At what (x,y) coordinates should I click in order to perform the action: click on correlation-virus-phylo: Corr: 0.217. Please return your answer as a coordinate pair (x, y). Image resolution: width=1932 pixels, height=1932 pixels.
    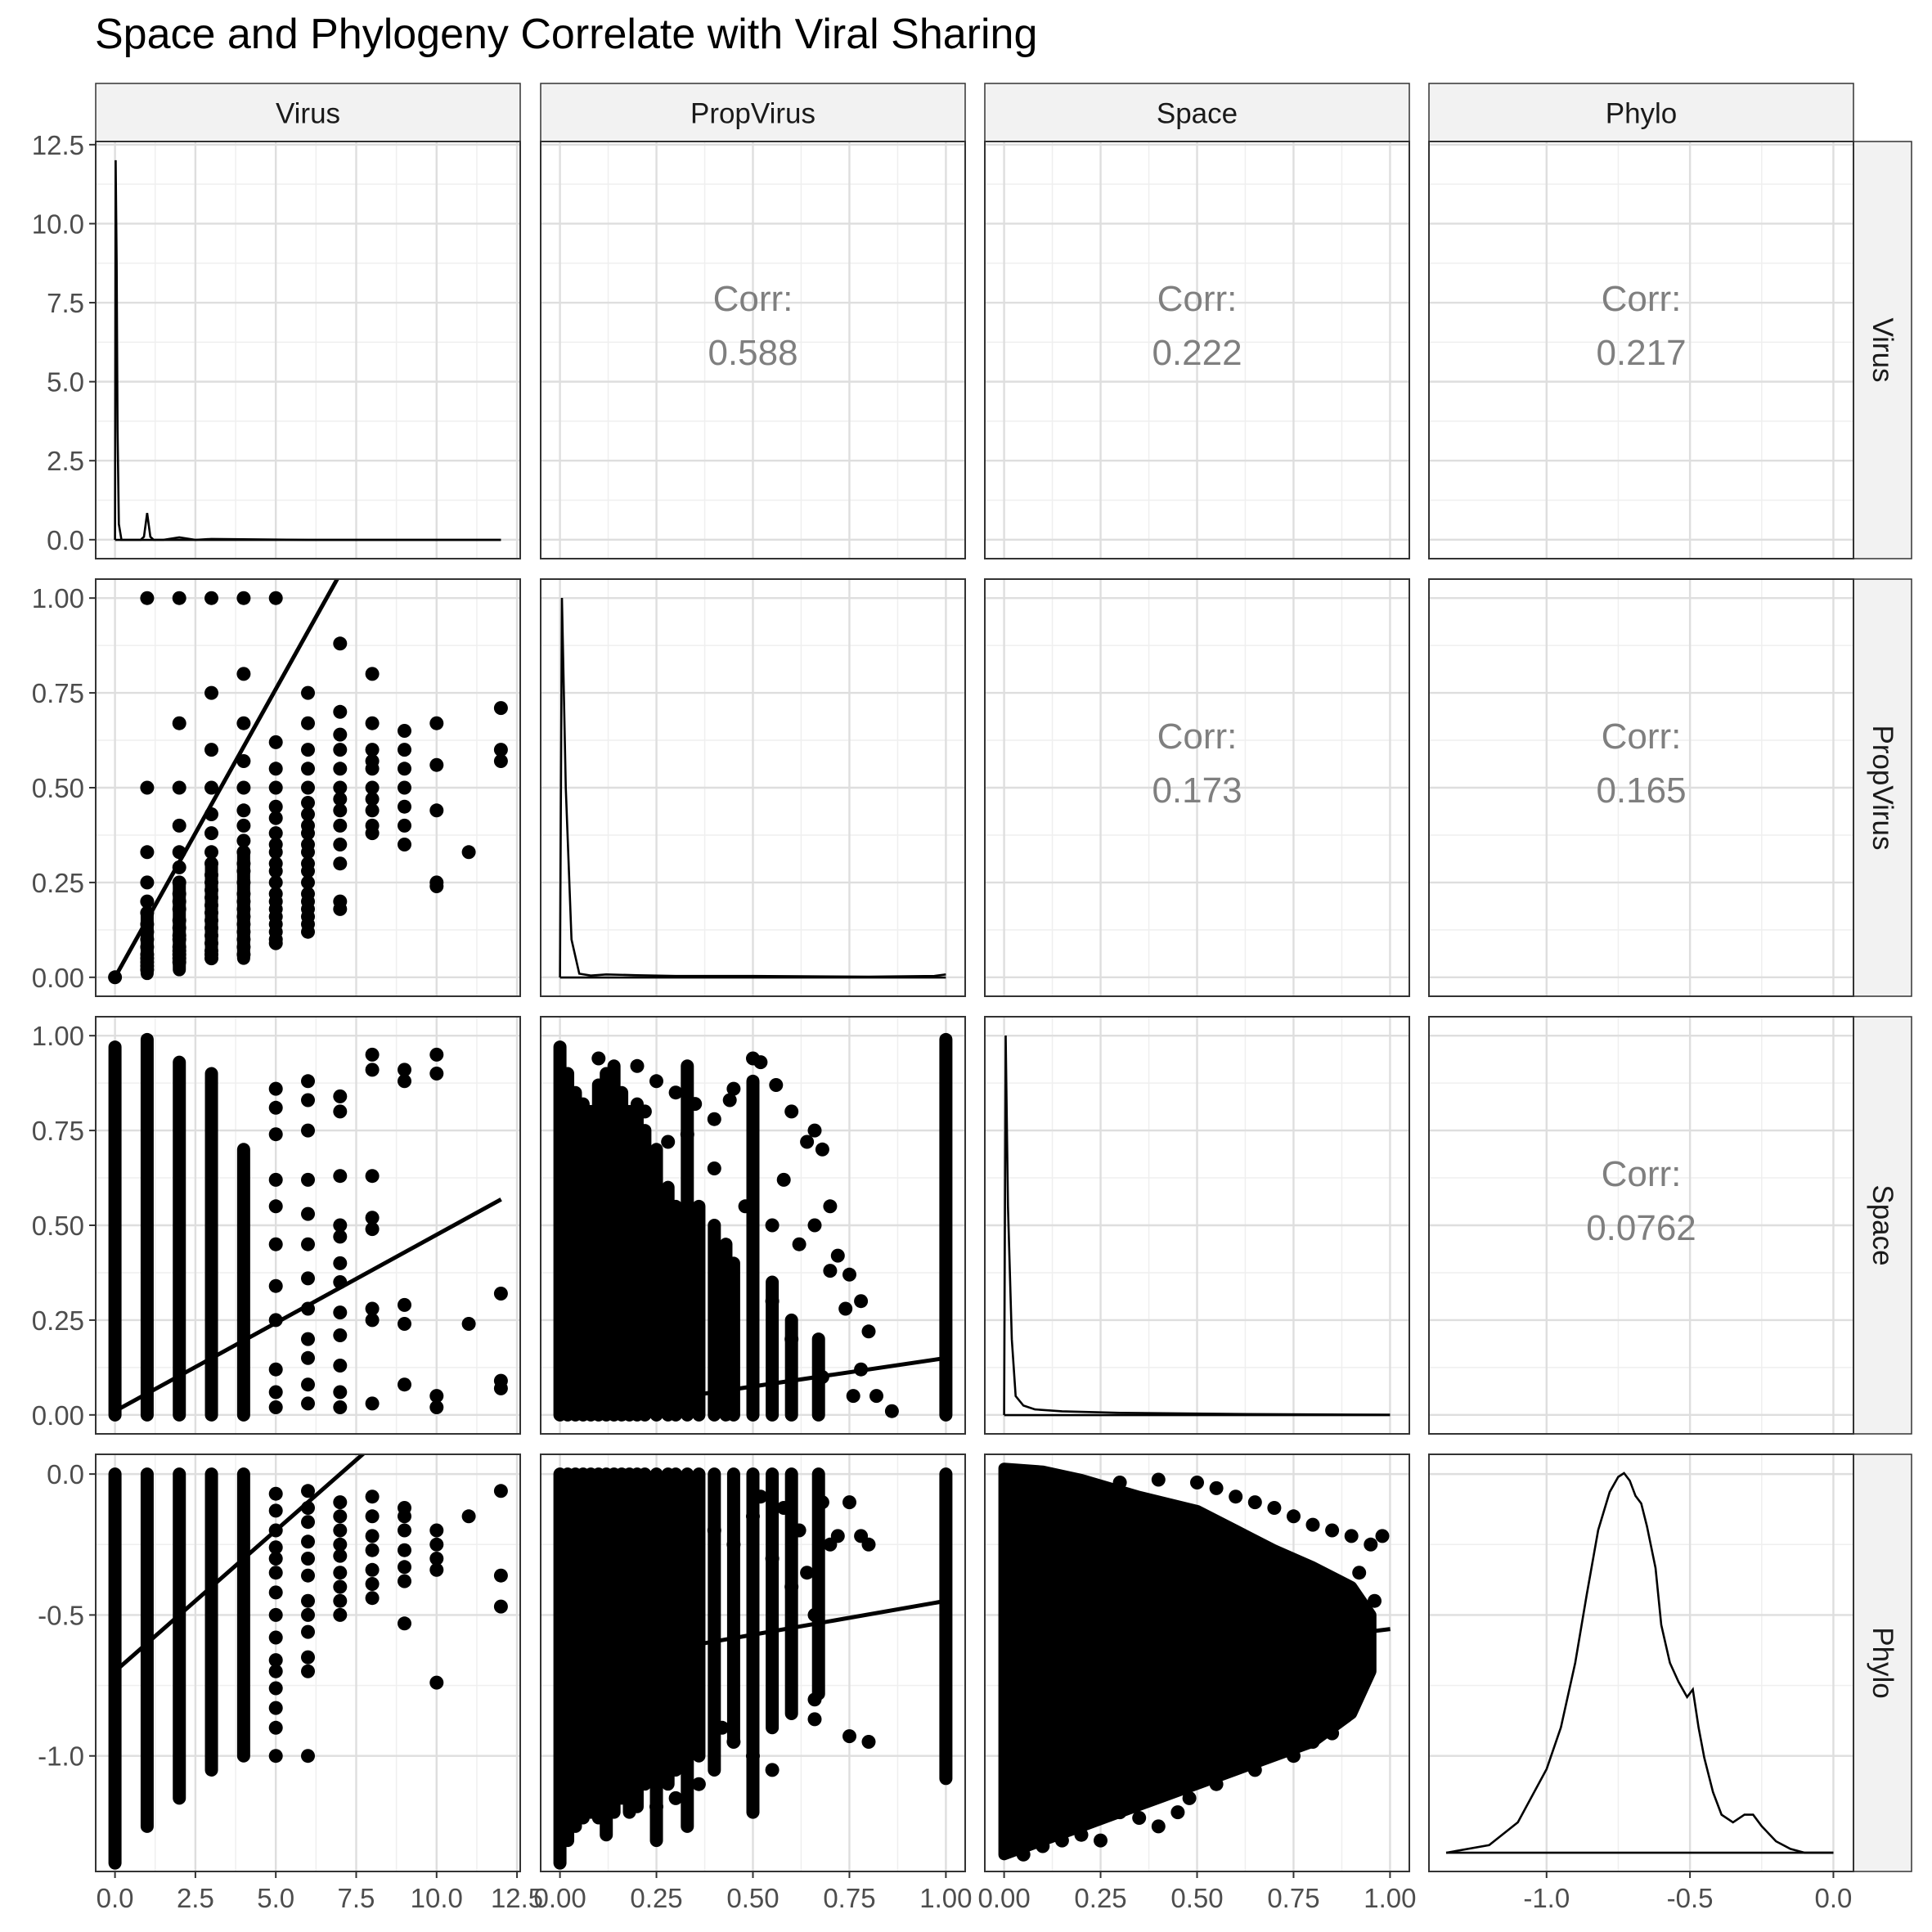
    Looking at the image, I should click on (1641, 326).